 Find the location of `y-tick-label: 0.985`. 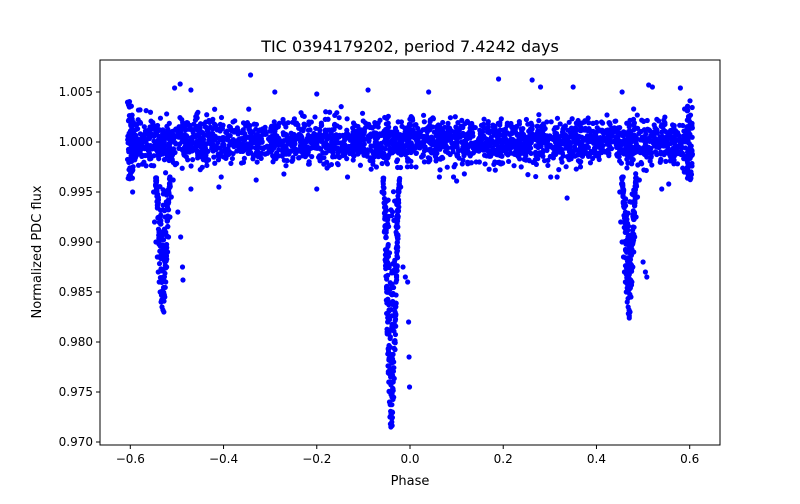

y-tick-label: 0.985 is located at coordinates (76, 292).